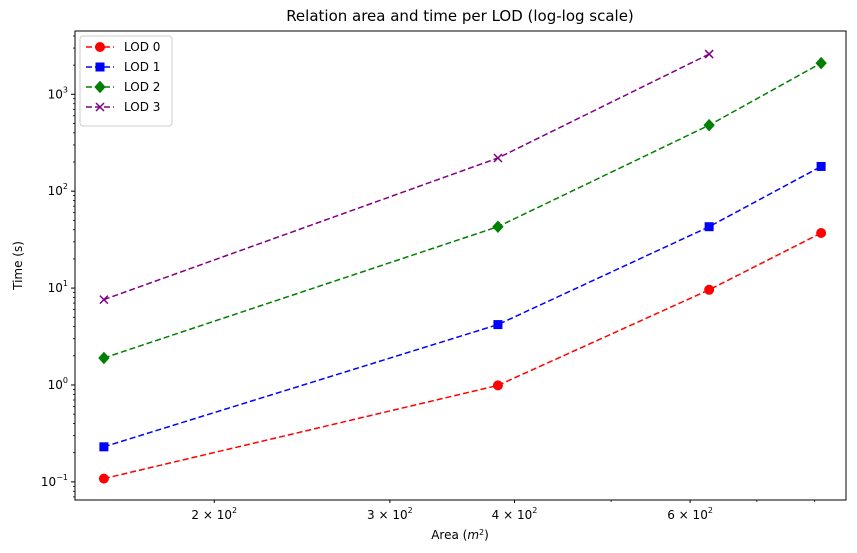  I want to click on legend-item: LOD 0, so click(123, 47).